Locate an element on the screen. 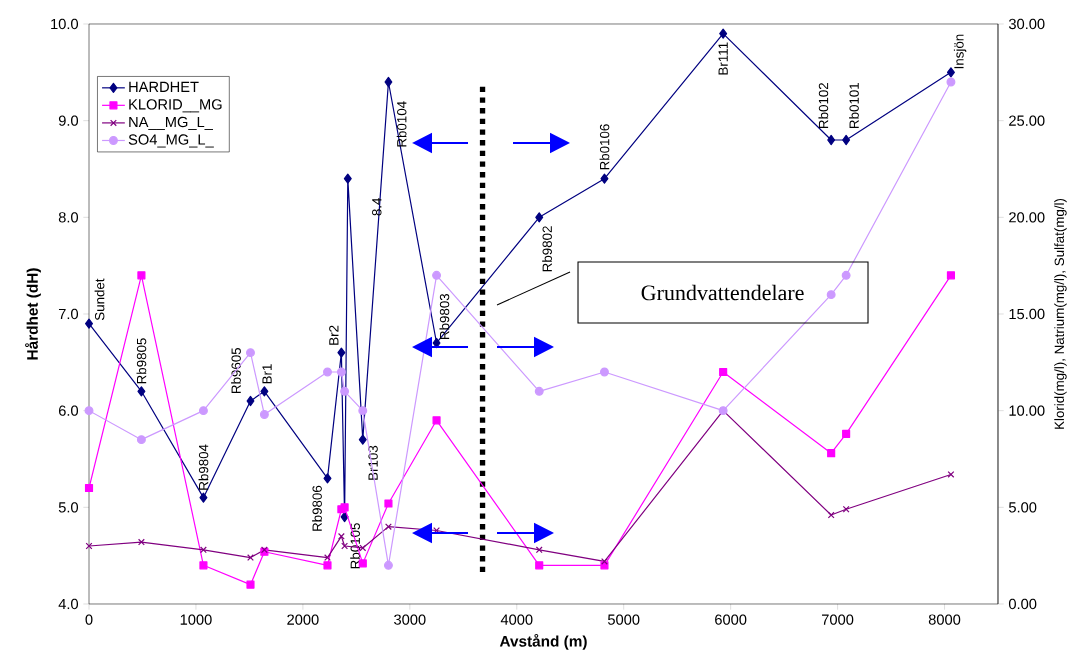 The width and height of the screenshot is (1087, 670). annotation: Rb0104 is located at coordinates (401, 124).